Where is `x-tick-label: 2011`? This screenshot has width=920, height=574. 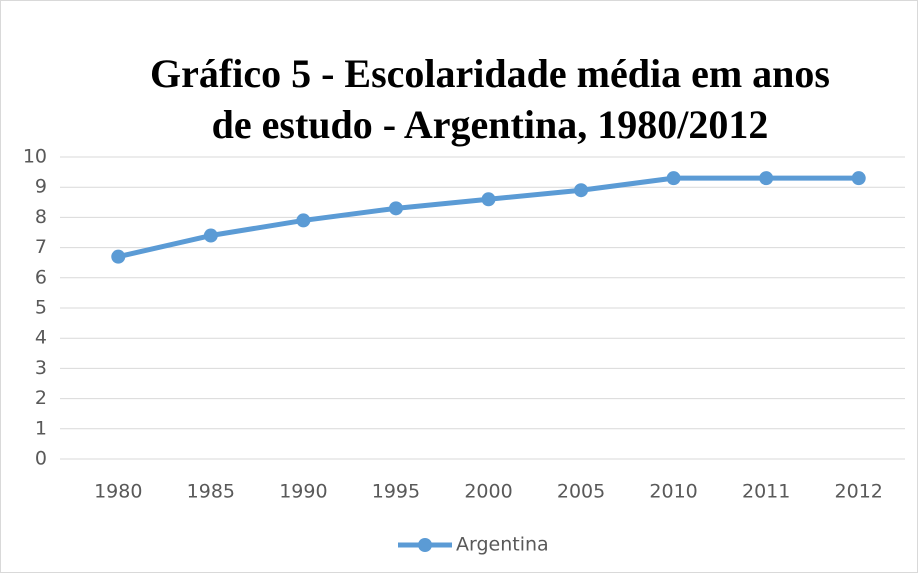
x-tick-label: 2011 is located at coordinates (766, 492).